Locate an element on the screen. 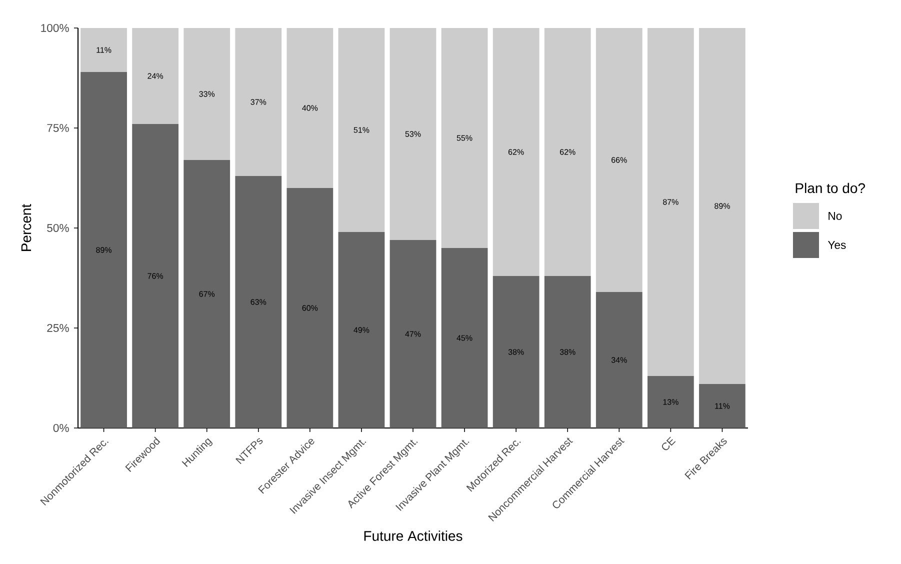 The image size is (901, 564). y-tick-label: 75% is located at coordinates (58, 128).